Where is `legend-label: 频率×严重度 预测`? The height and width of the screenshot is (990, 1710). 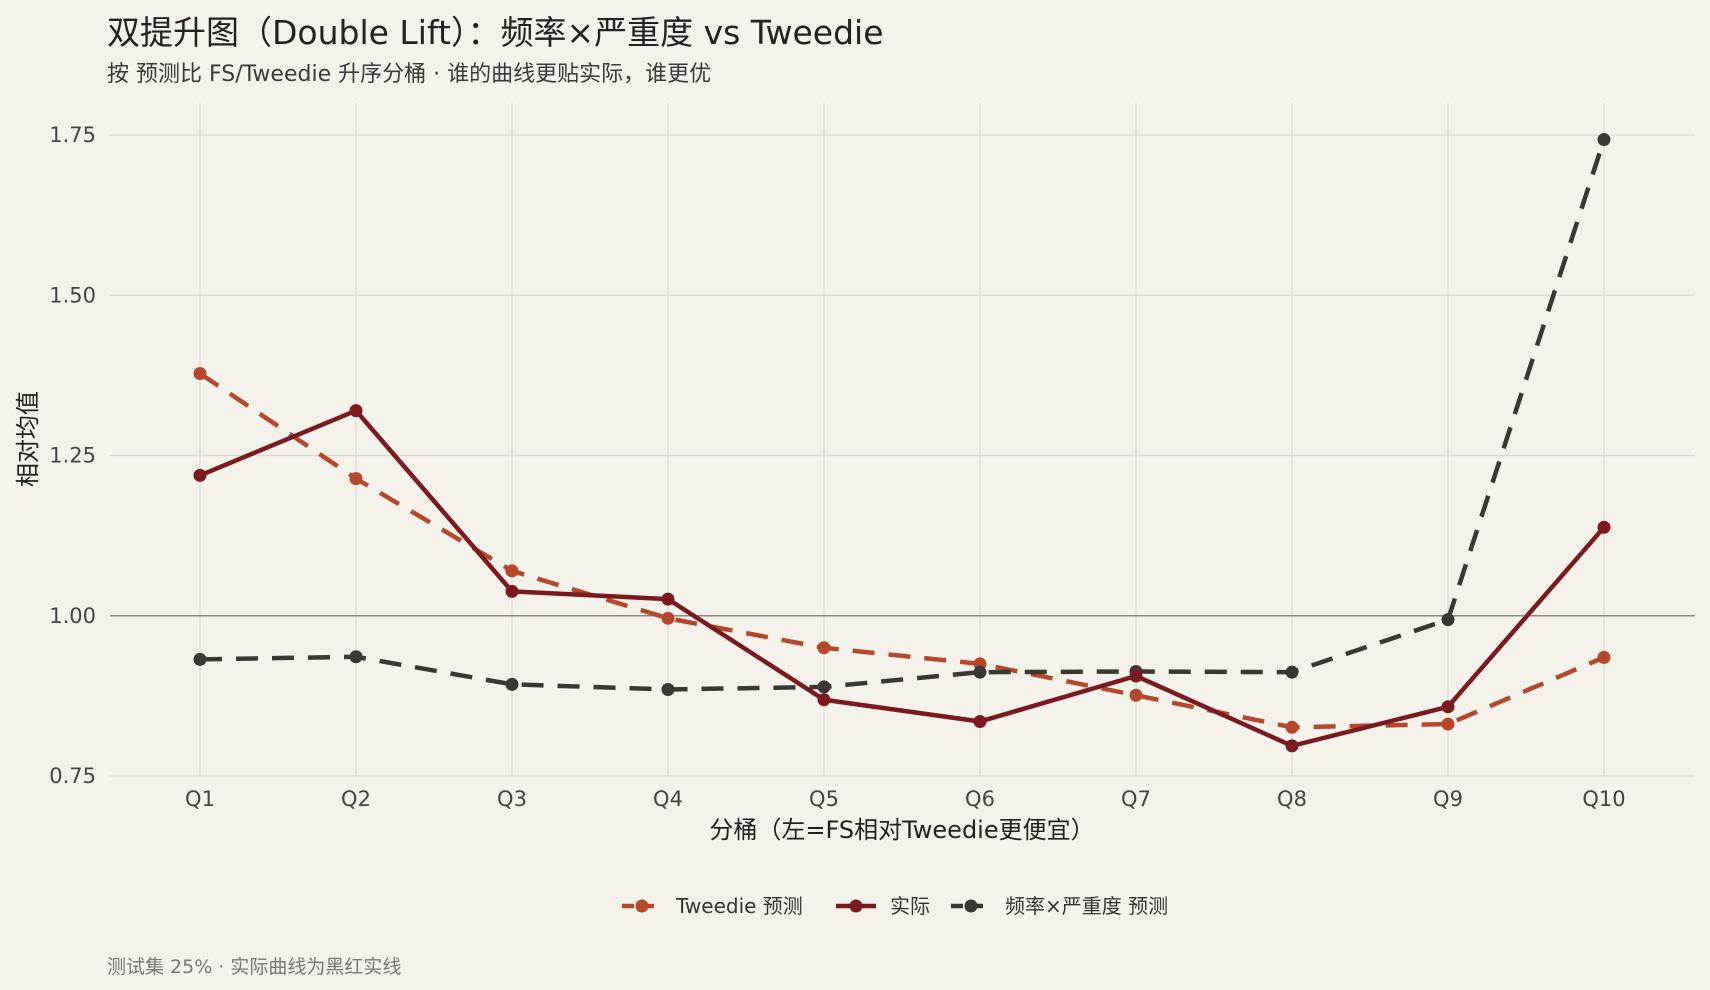 legend-label: 频率×严重度 预测 is located at coordinates (1086, 906).